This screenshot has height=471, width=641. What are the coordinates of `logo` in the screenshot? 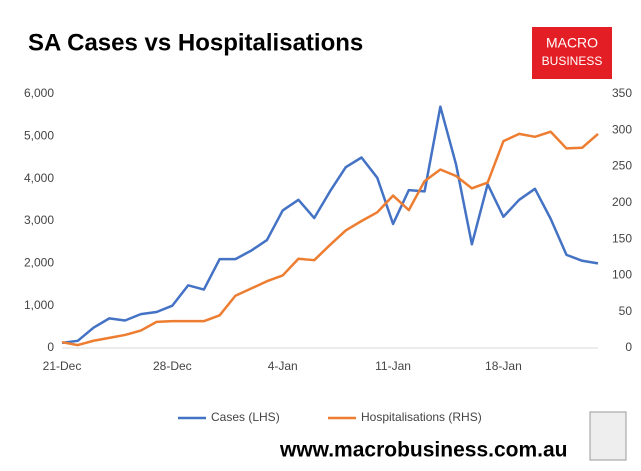 It's located at (572, 53).